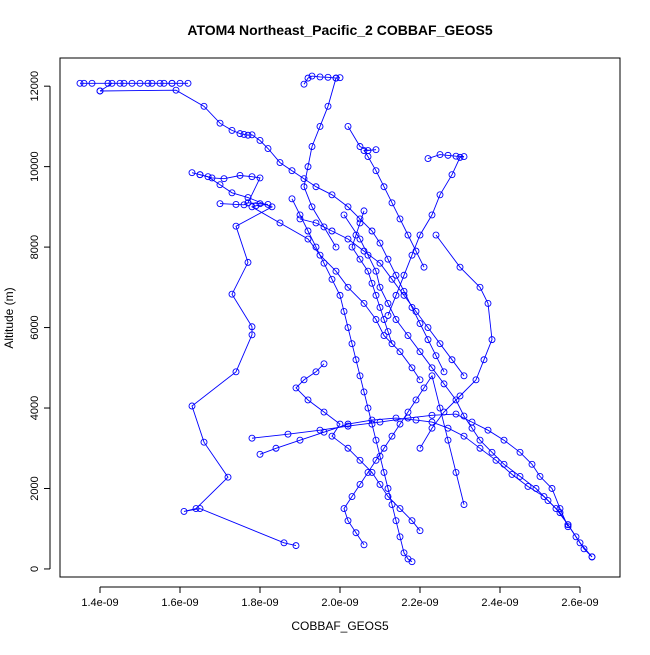  Describe the element at coordinates (35, 488) in the screenshot. I see `y-tick-label: 2000` at that location.